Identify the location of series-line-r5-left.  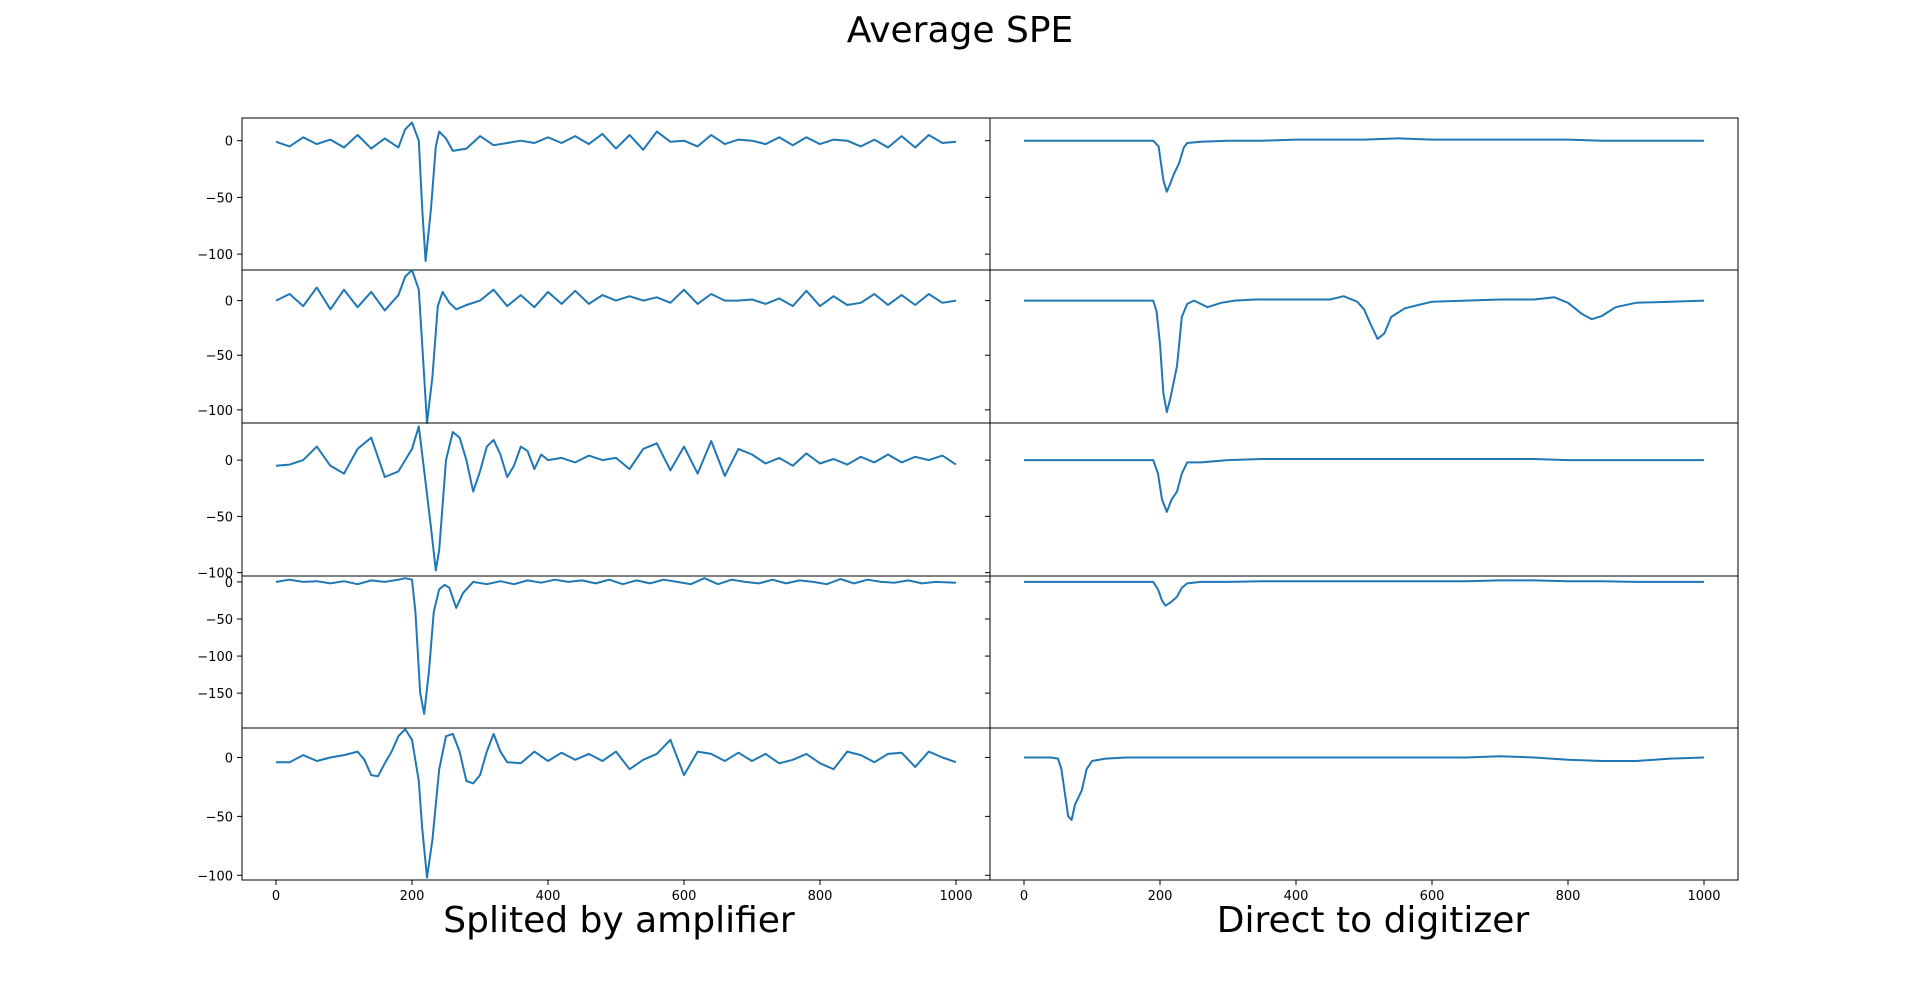
(616, 803).